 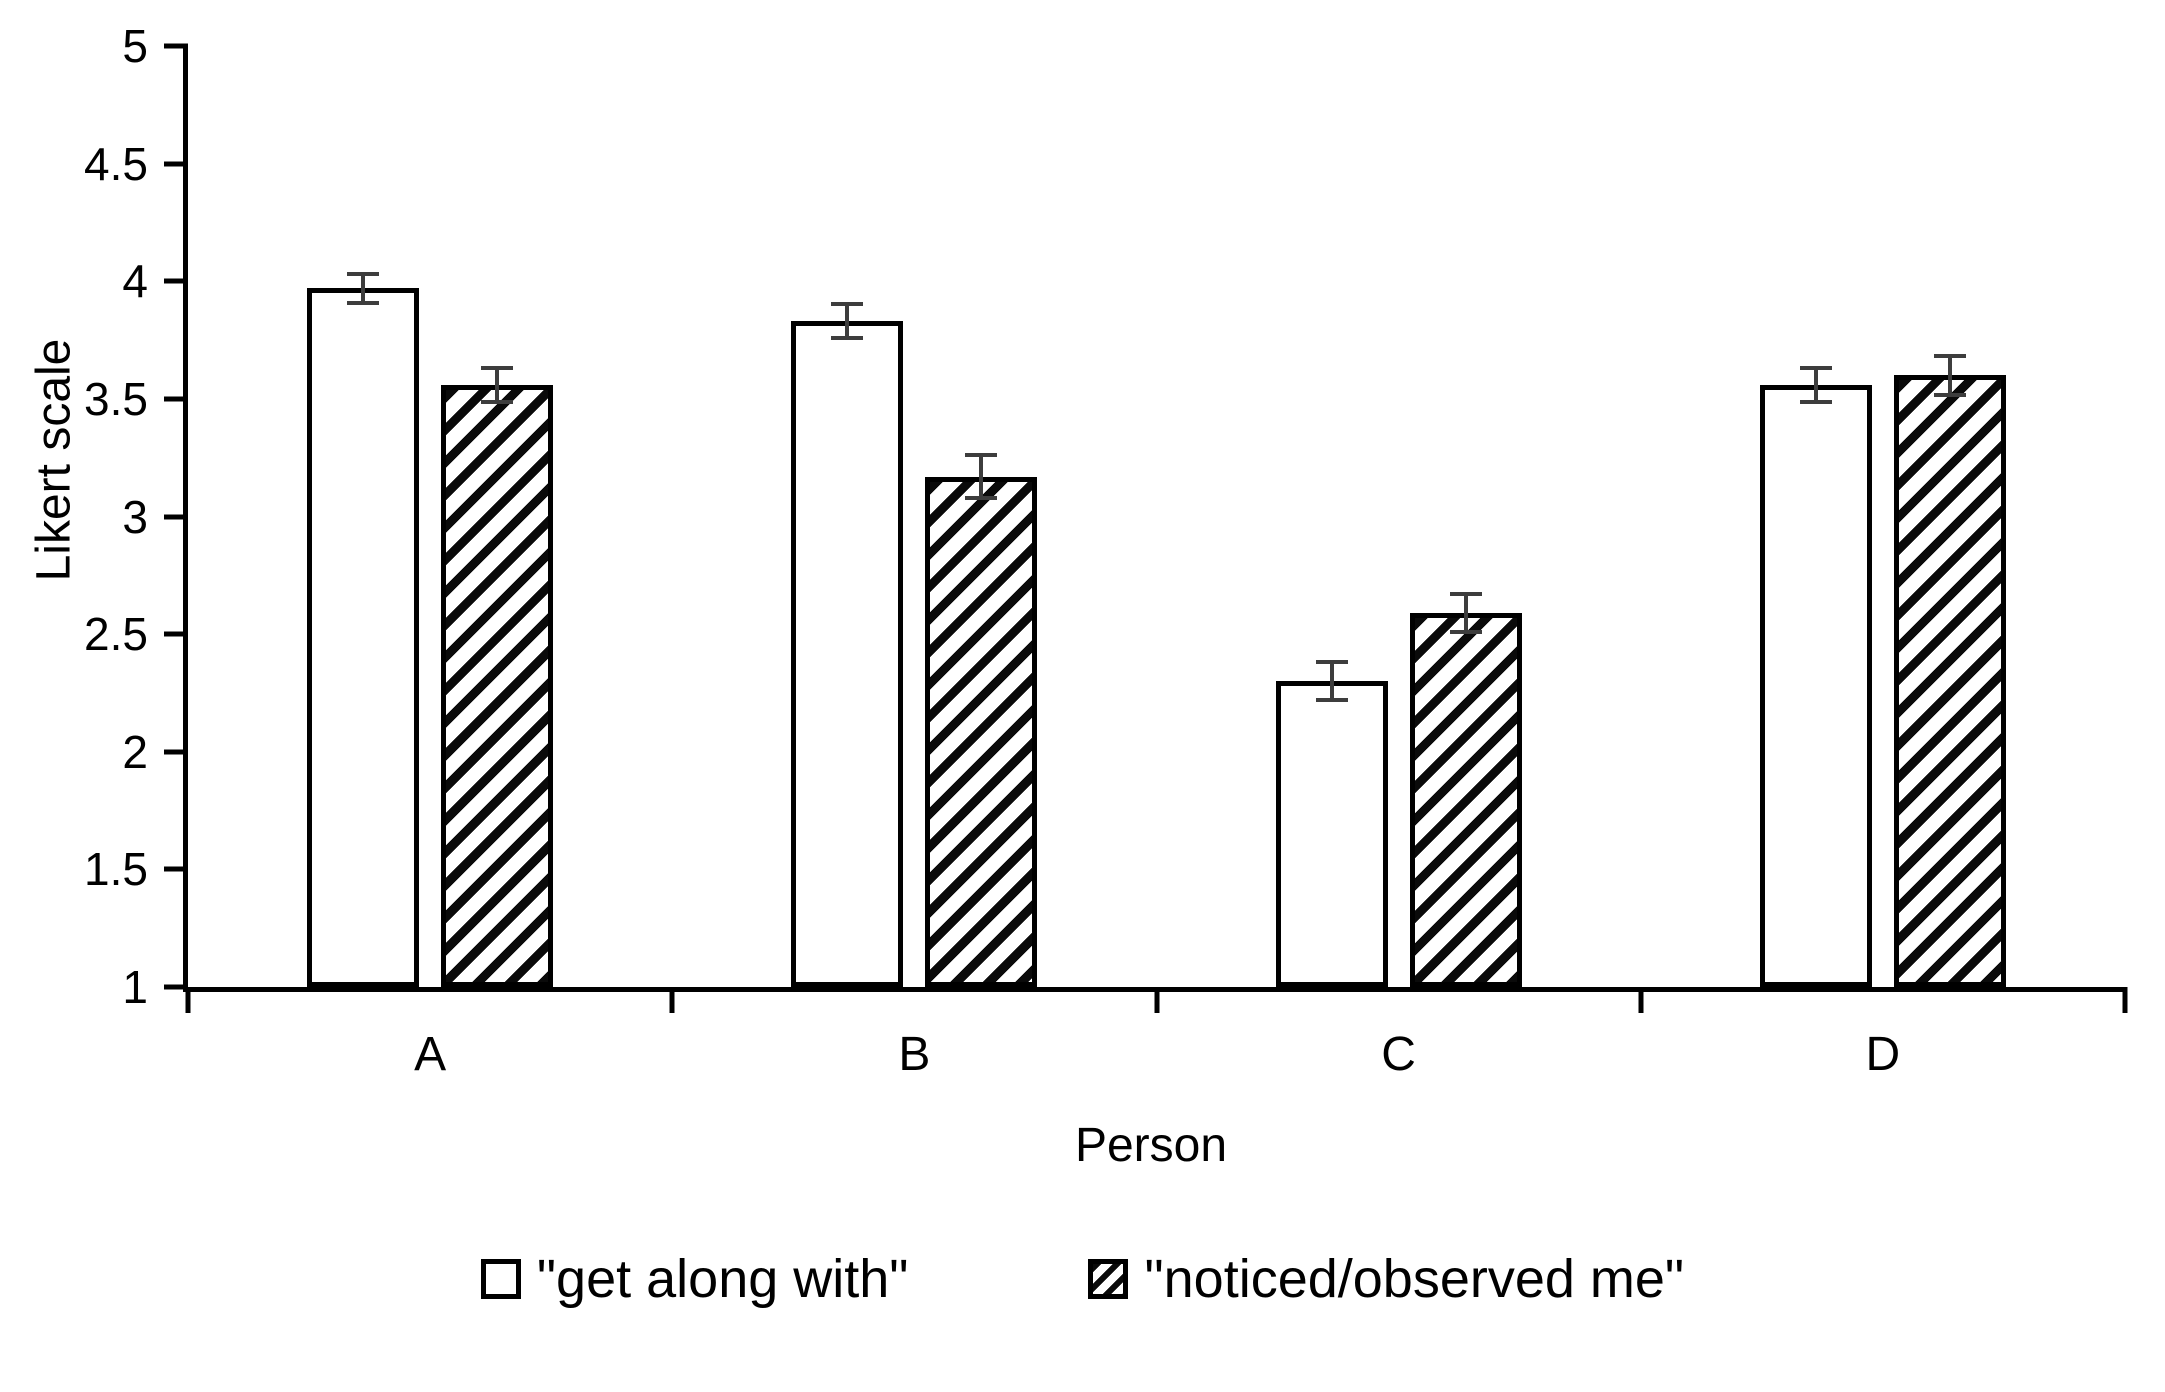 What do you see at coordinates (1883, 1054) in the screenshot?
I see `x-category-label: D` at bounding box center [1883, 1054].